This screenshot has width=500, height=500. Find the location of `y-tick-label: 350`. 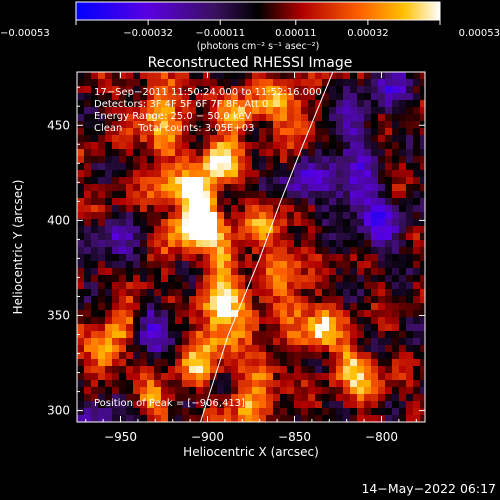

y-tick-label: 350 is located at coordinates (58, 315).